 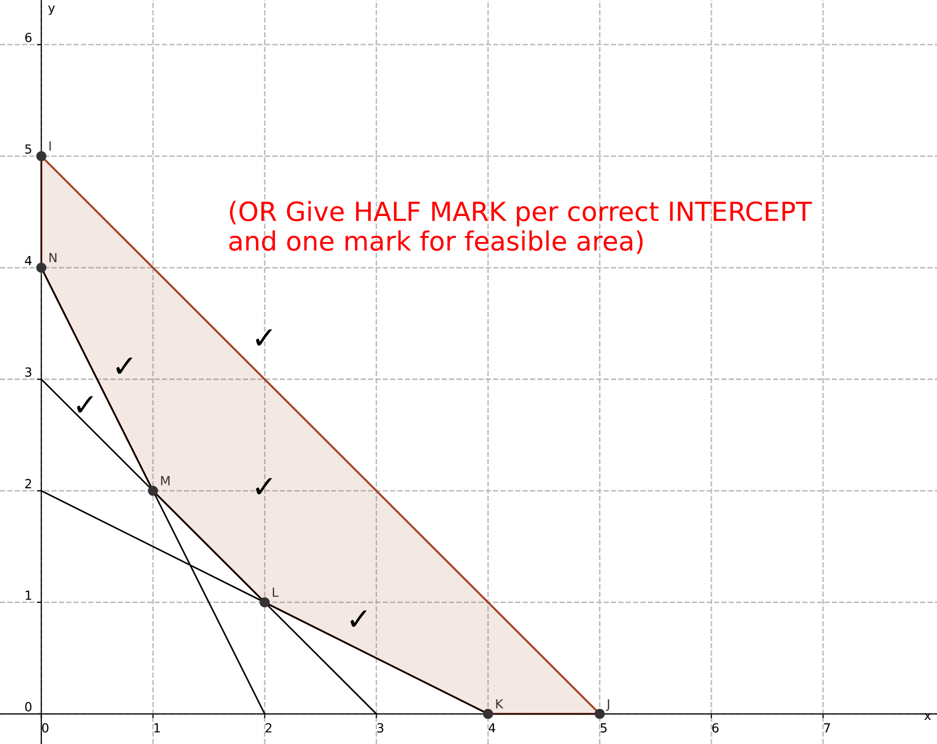 What do you see at coordinates (165, 481) in the screenshot?
I see `annotation: M` at bounding box center [165, 481].